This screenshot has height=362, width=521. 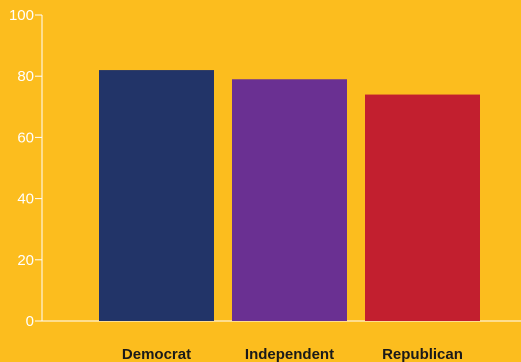 I want to click on bar-republican, so click(x=422, y=207).